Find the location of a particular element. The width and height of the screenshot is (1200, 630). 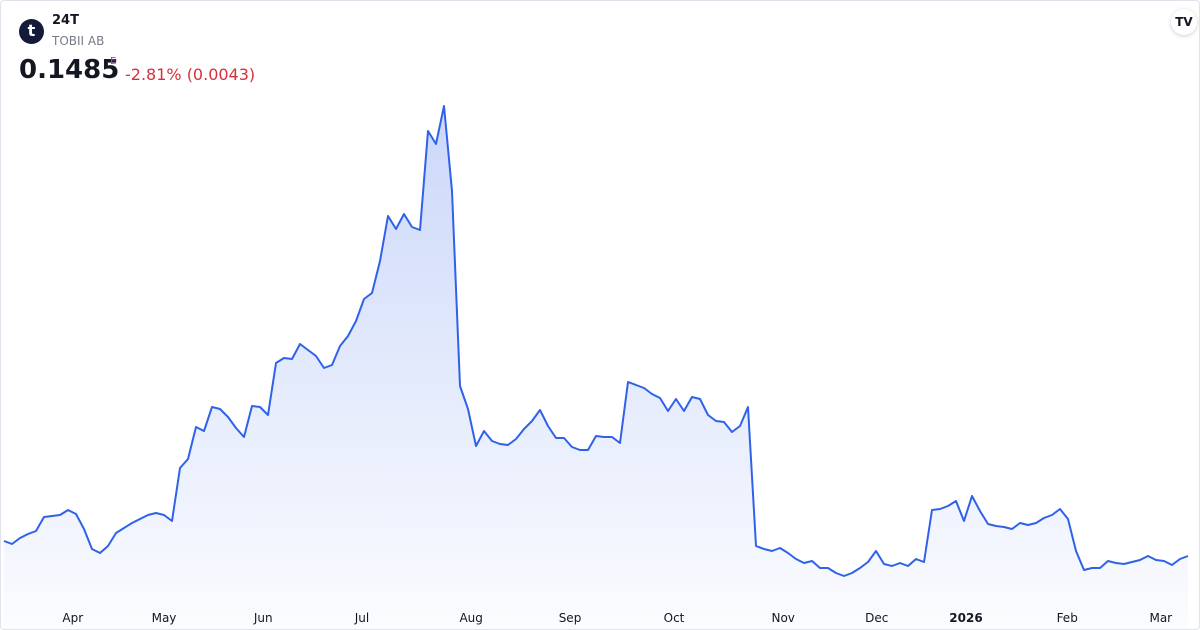

x-tick-label: Nov is located at coordinates (782, 618).